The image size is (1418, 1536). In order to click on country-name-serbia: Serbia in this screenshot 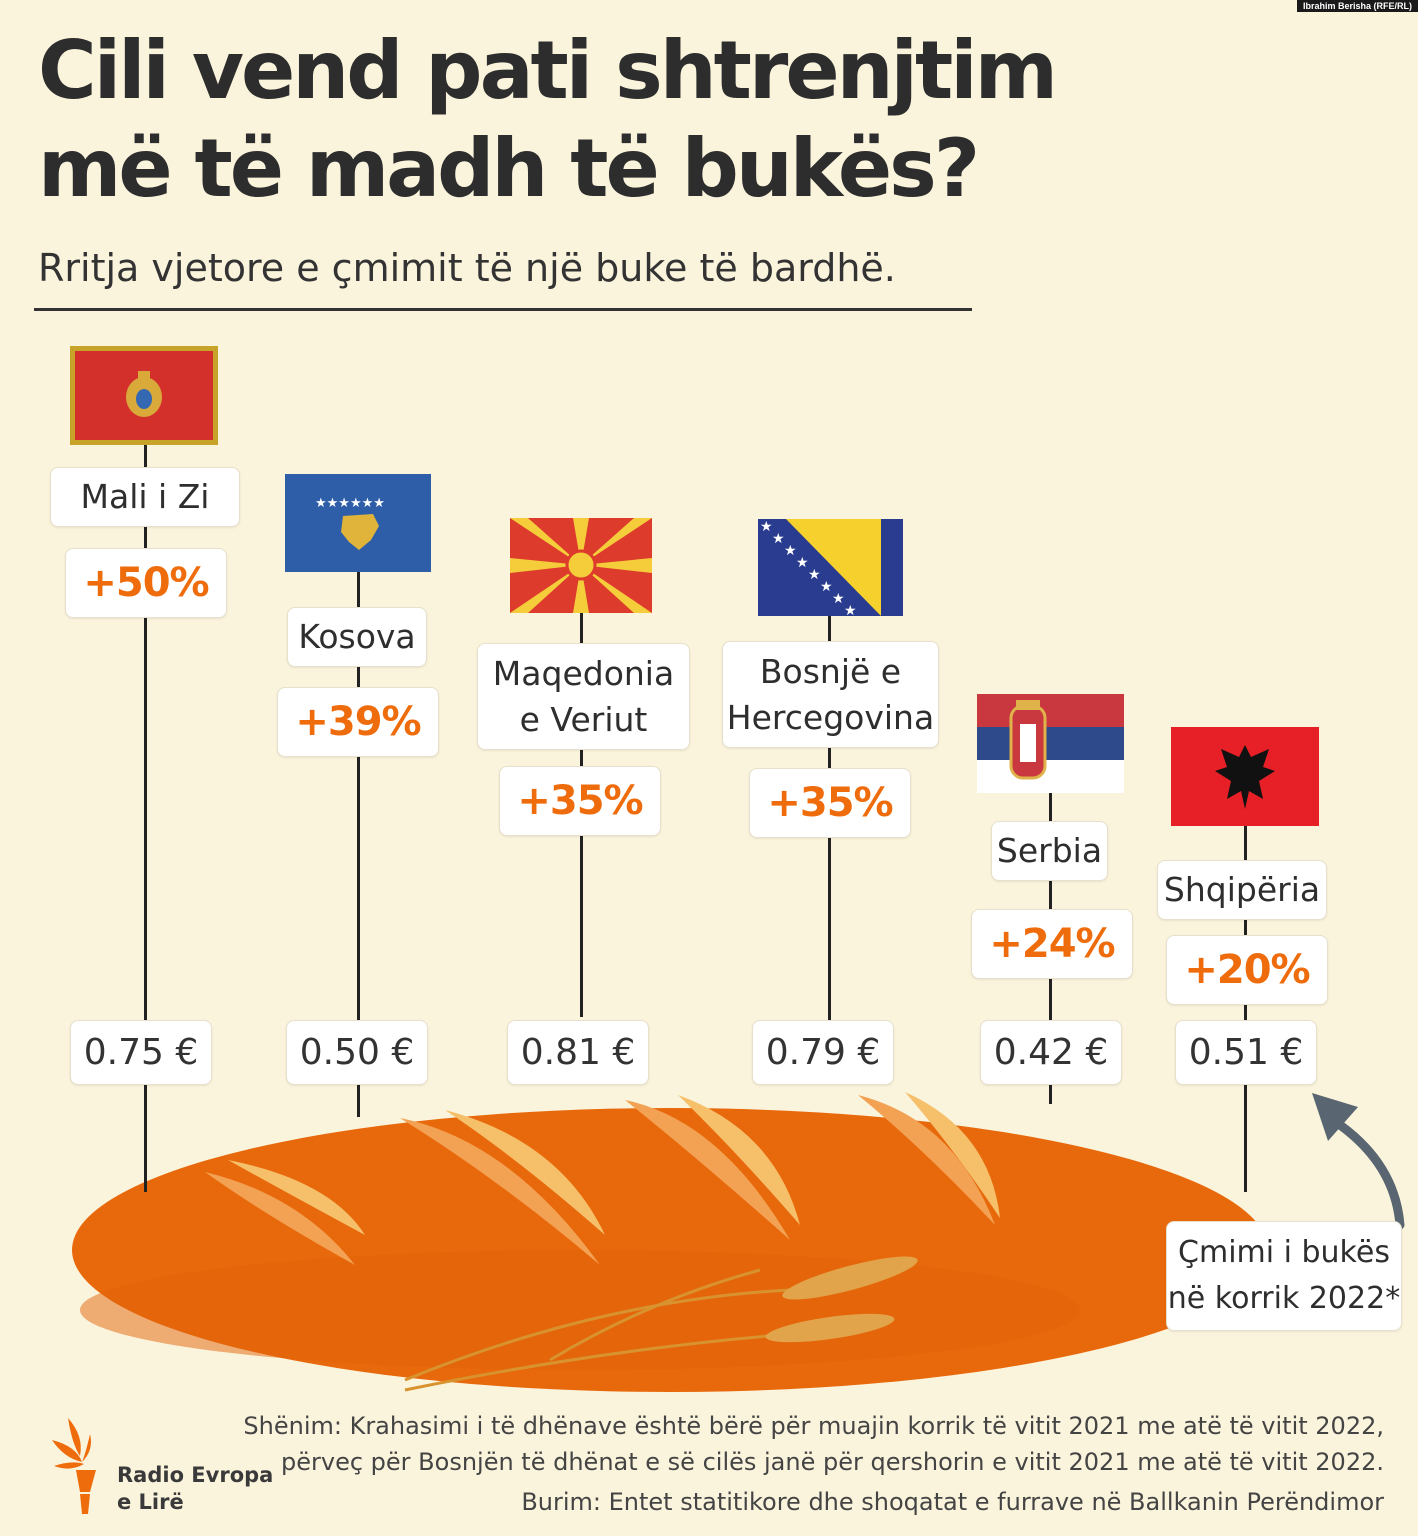, I will do `click(1049, 851)`.